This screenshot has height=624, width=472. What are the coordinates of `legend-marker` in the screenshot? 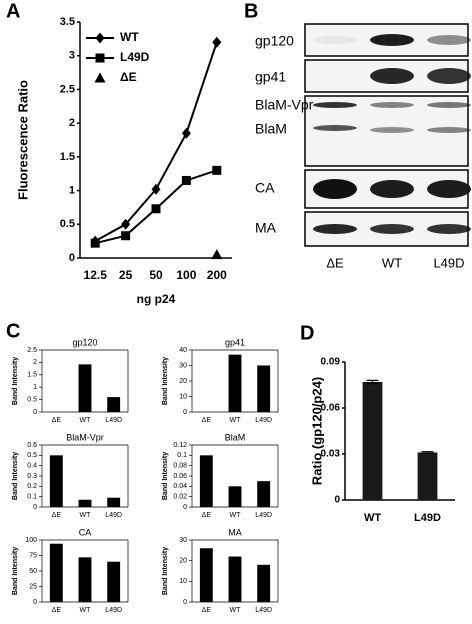 It's located at (100, 77).